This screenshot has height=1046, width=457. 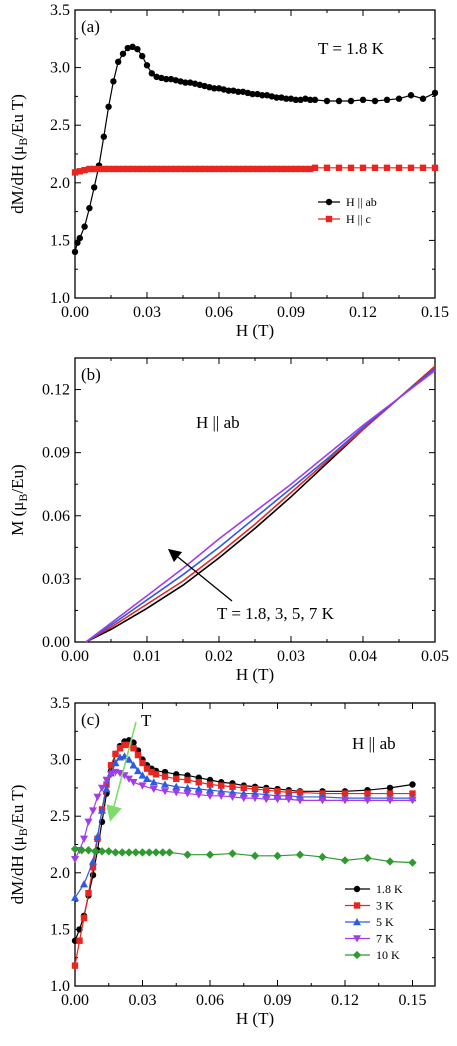 What do you see at coordinates (121, 771) in the screenshot?
I see `temperature-trend-arrow` at bounding box center [121, 771].